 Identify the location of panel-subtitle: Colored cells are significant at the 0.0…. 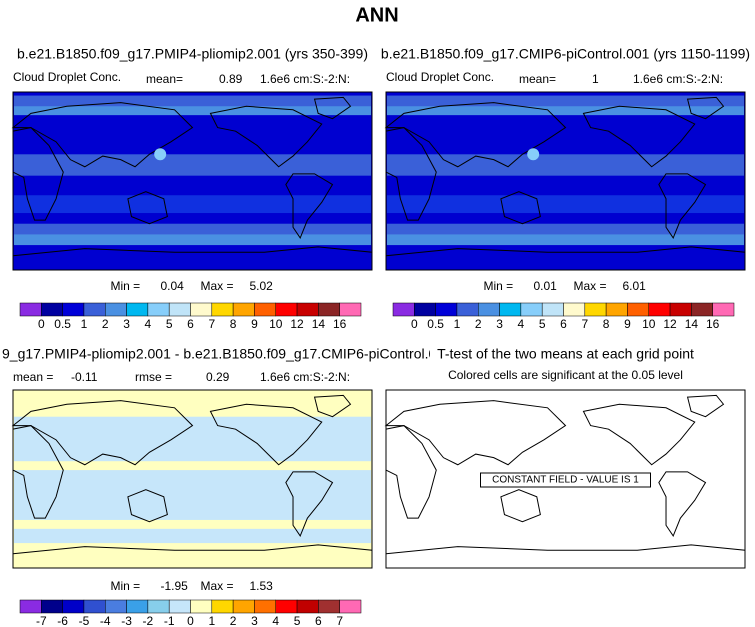
(565, 375).